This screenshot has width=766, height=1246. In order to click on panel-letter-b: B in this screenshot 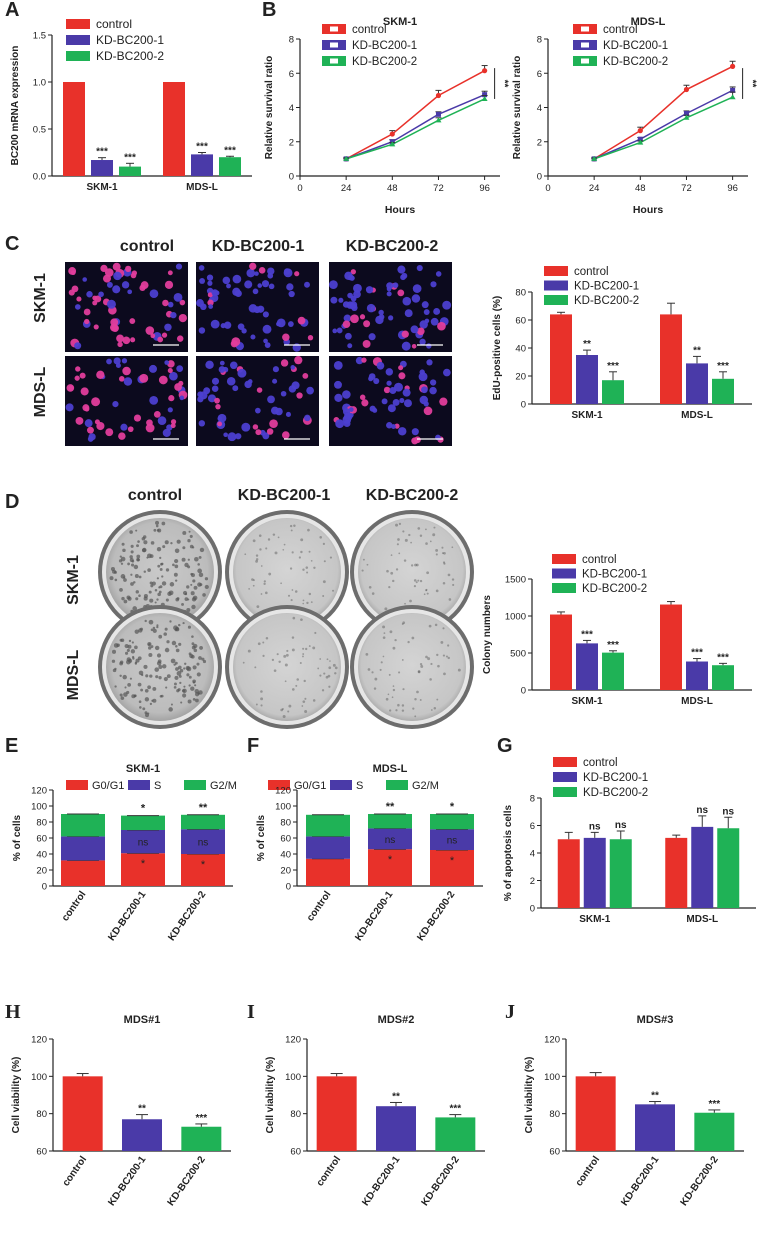, I will do `click(269, 10)`.